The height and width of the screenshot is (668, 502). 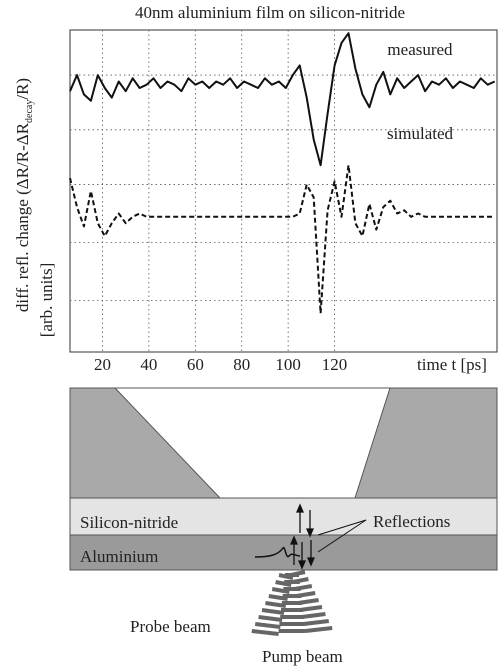 What do you see at coordinates (411, 521) in the screenshot?
I see `reflections-label: Reflections` at bounding box center [411, 521].